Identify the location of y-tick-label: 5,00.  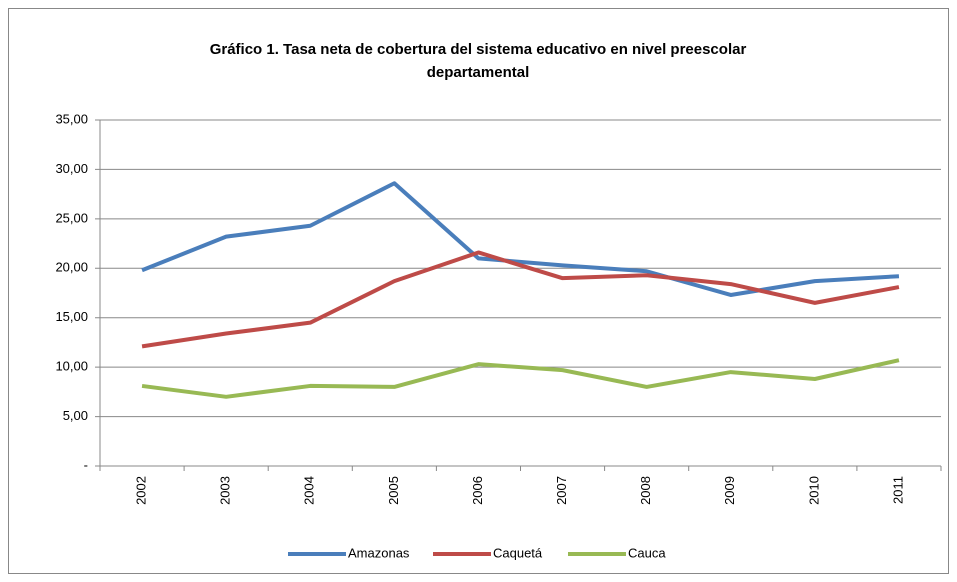
(75, 415).